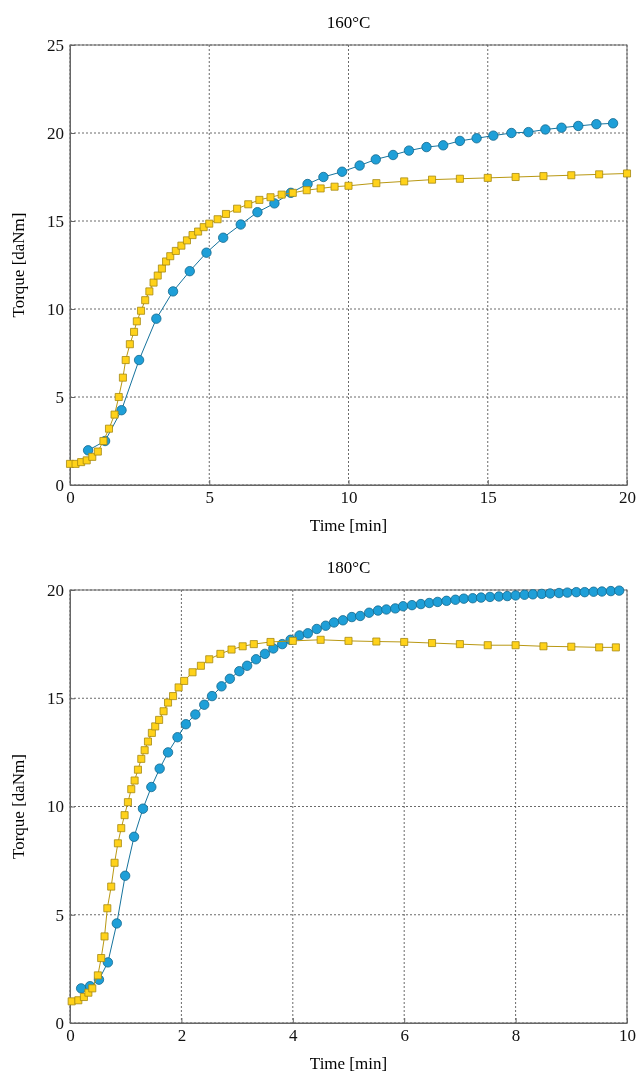  What do you see at coordinates (294, 1036) in the screenshot?
I see `x-tick-label: 4` at bounding box center [294, 1036].